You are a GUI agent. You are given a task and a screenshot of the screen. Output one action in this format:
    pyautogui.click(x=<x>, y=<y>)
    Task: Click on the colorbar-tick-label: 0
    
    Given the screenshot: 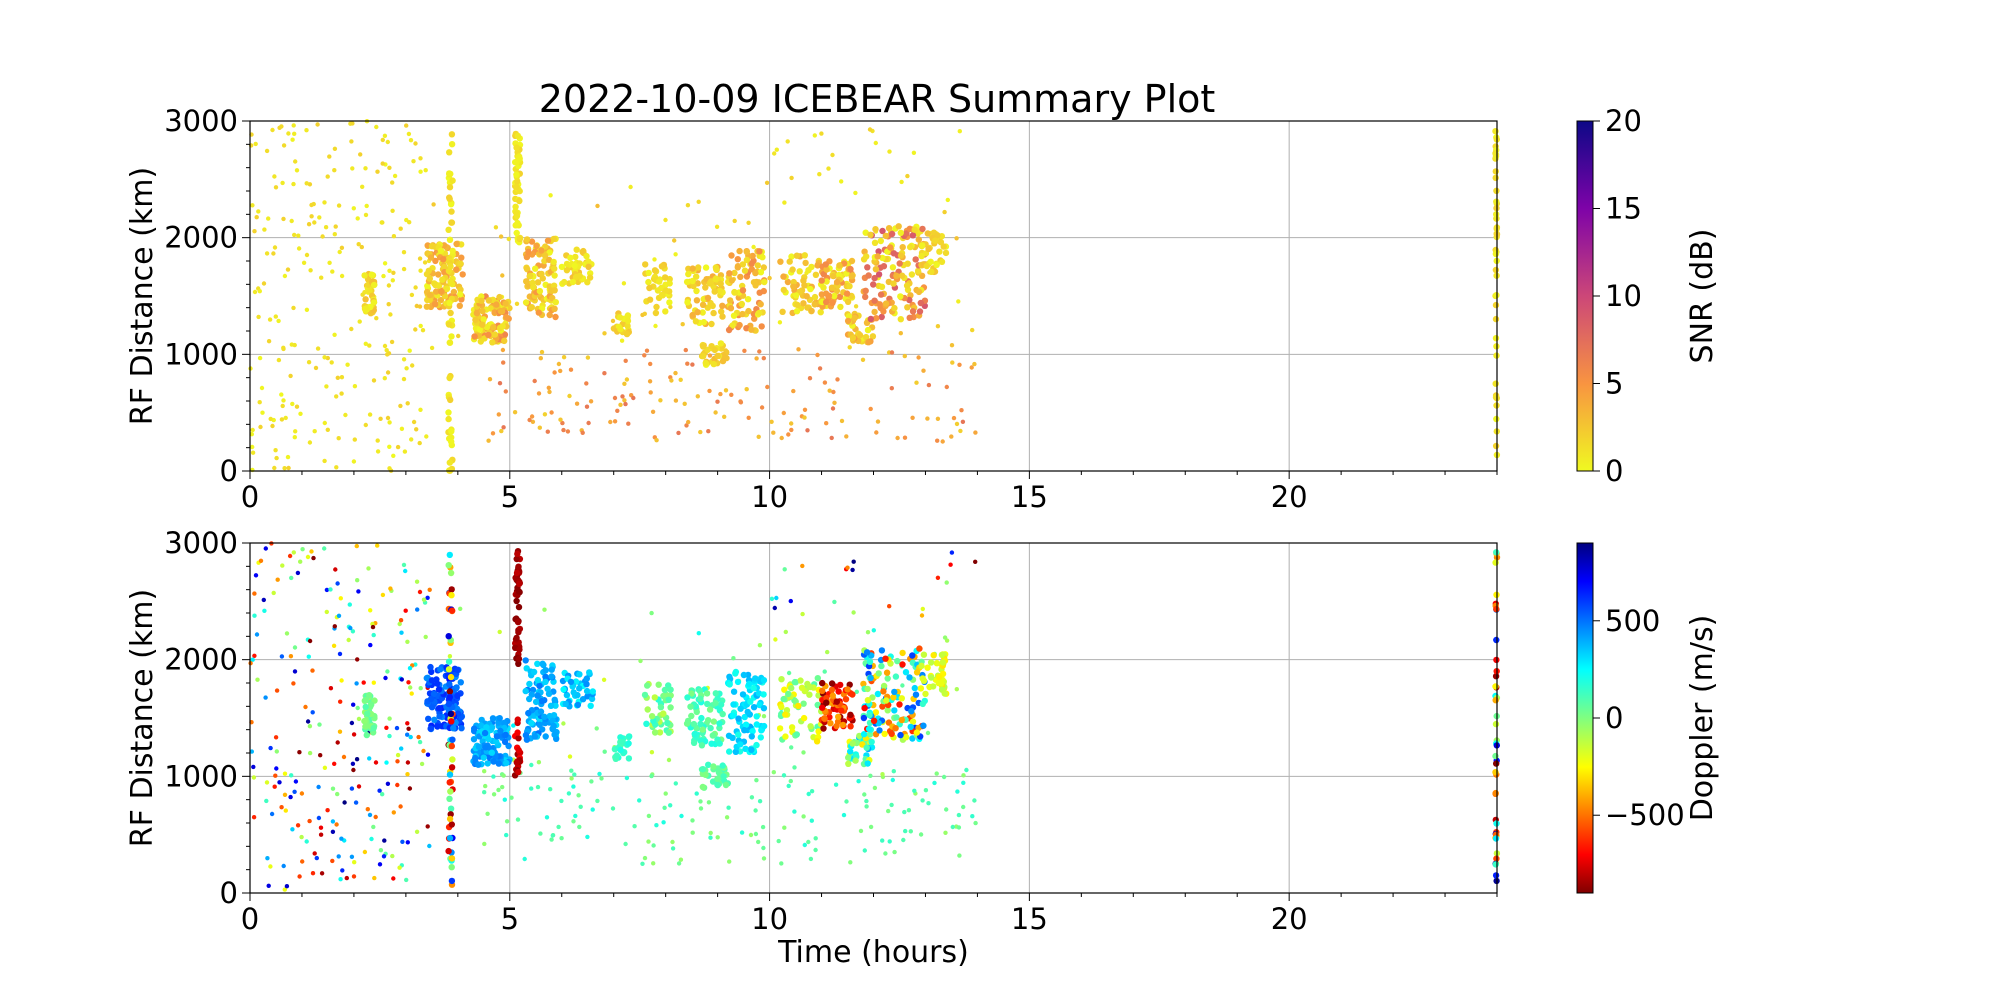 What is the action you would take?
    pyautogui.click(x=1614, y=471)
    